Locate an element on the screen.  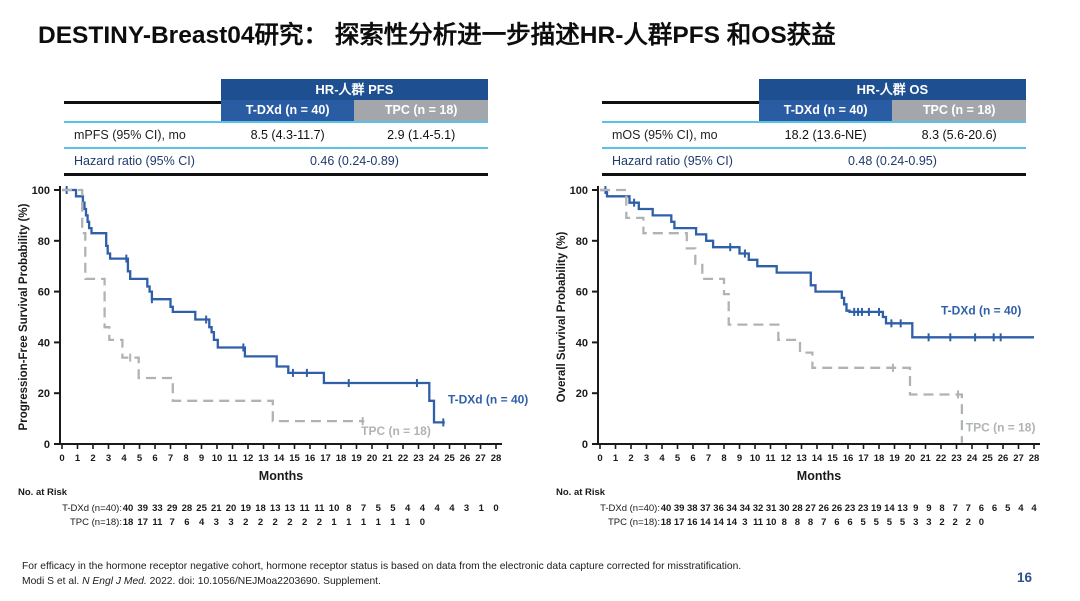
y-tick-label: 20 is located at coordinates (44, 394).